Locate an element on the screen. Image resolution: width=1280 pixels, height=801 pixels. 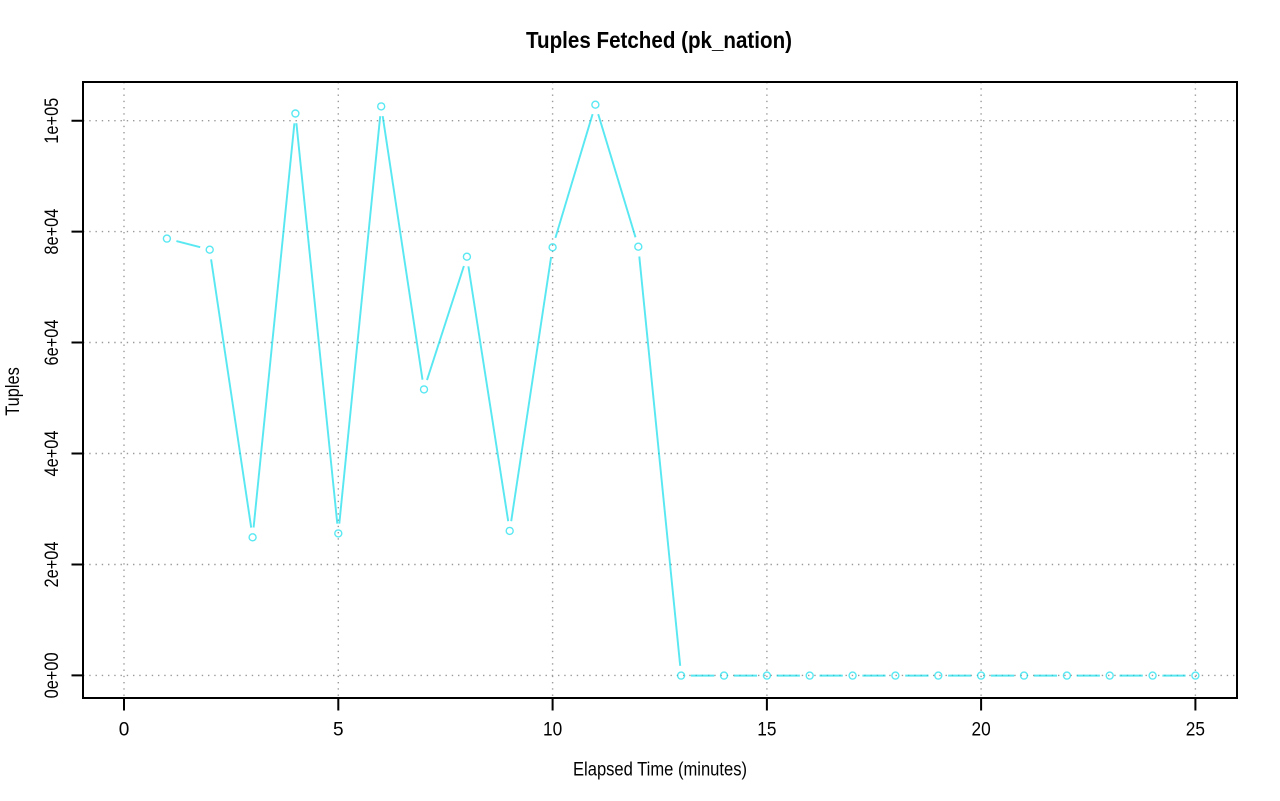
svg-text: 6e+04 is located at coordinates (52, 342).